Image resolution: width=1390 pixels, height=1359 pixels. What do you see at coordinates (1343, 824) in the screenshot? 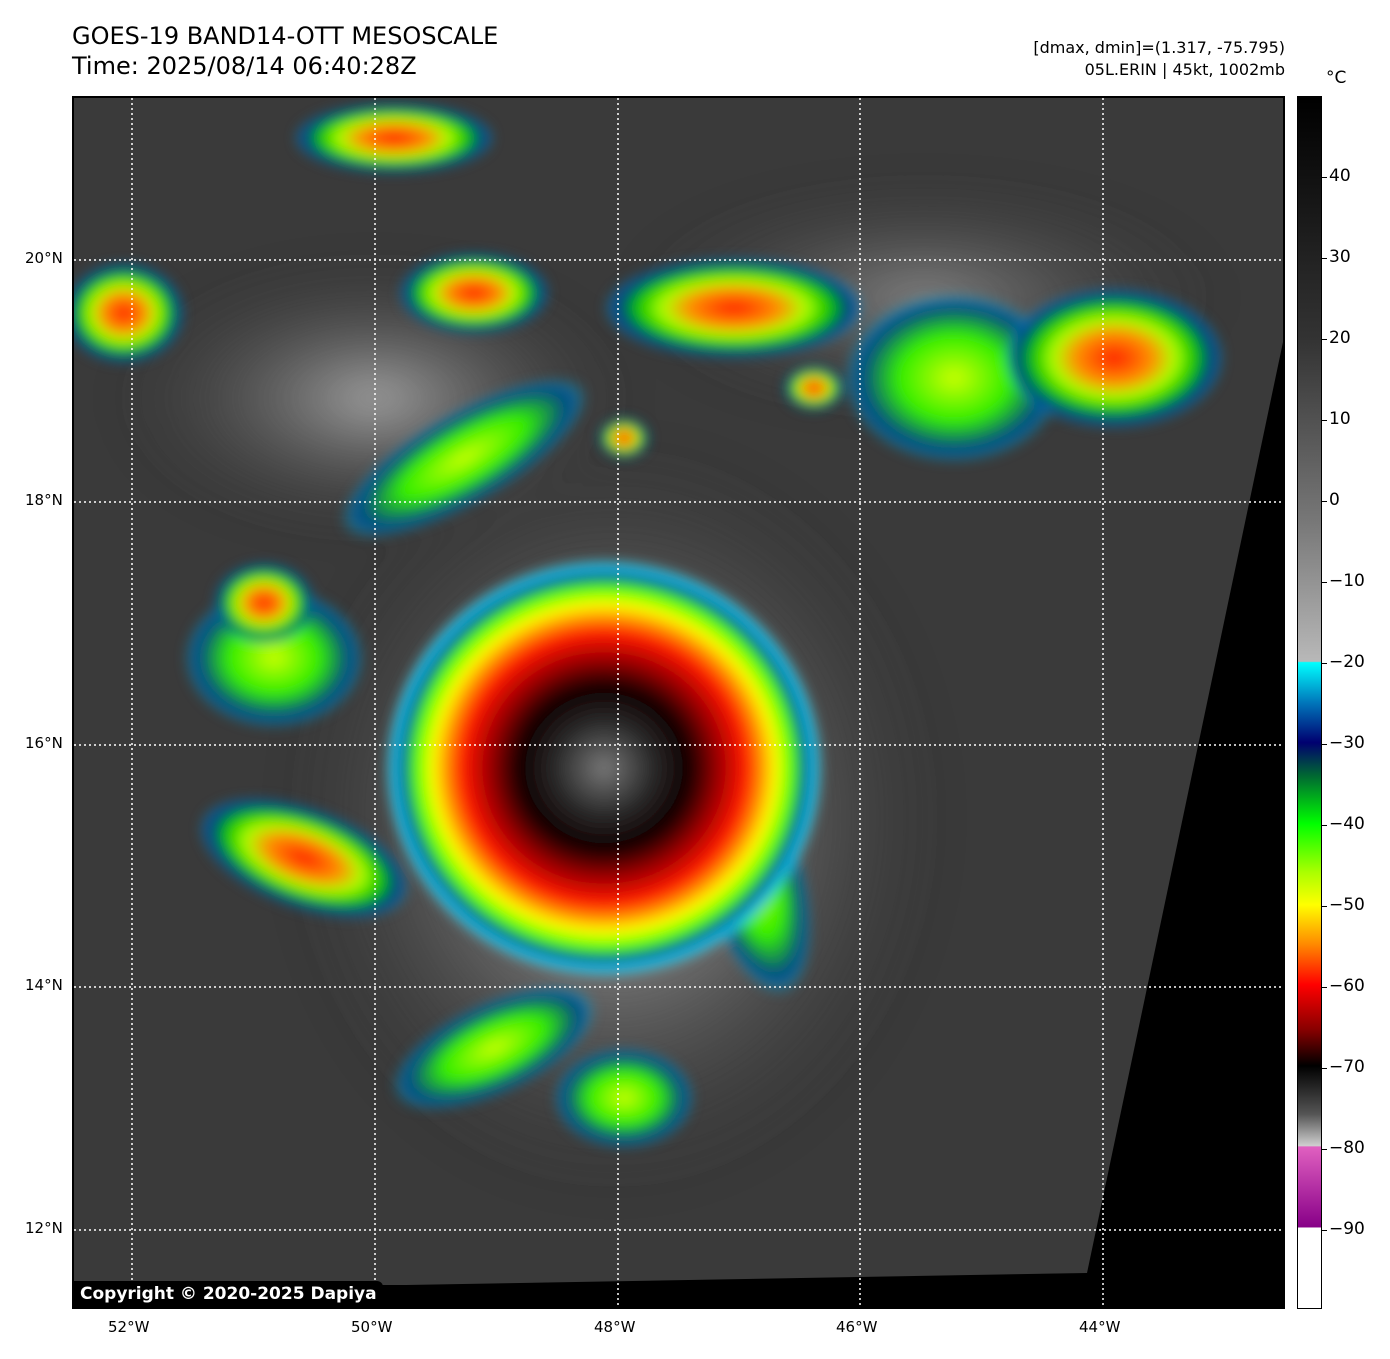
I see `colorbar-tick-label: −40` at bounding box center [1343, 824].